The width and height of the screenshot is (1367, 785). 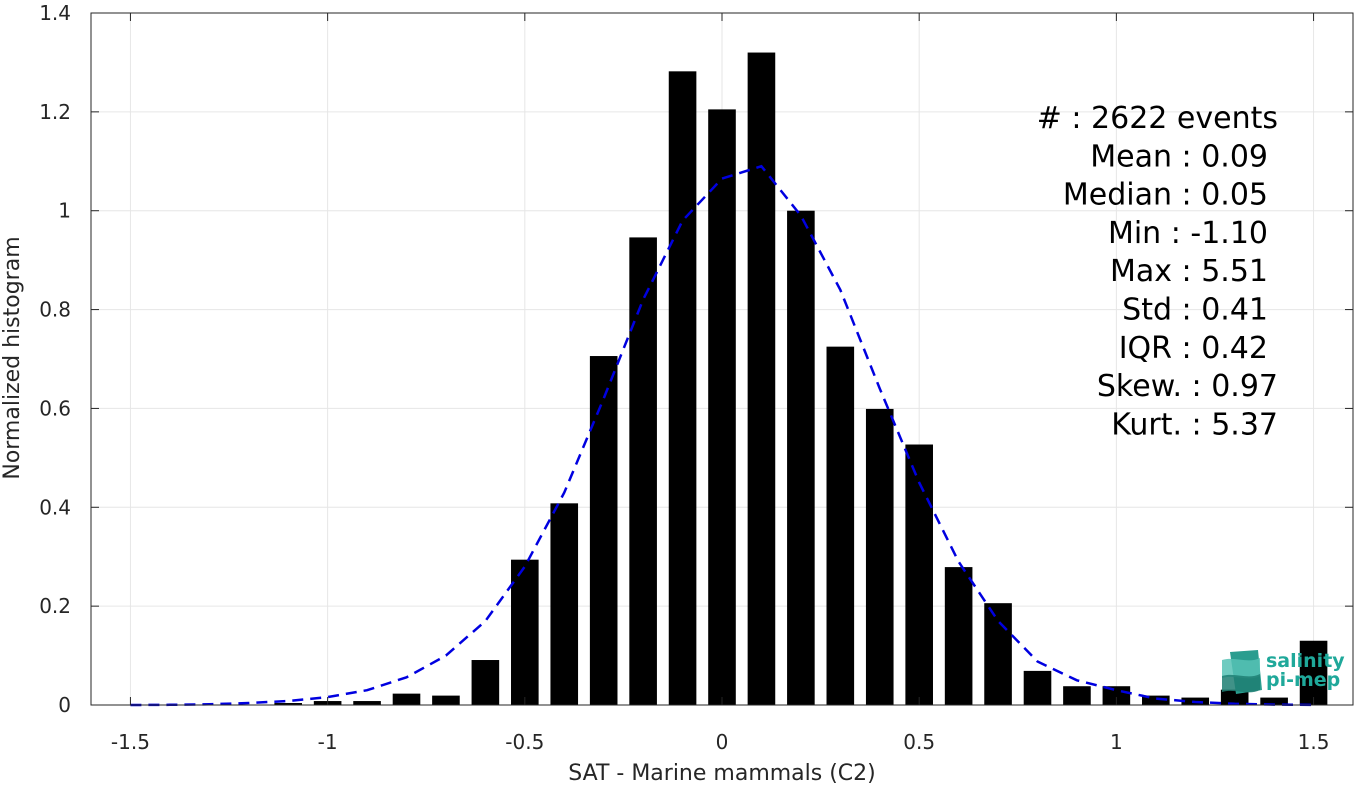 I want to click on stat-line: Min : -1.10, so click(x=1188, y=233).